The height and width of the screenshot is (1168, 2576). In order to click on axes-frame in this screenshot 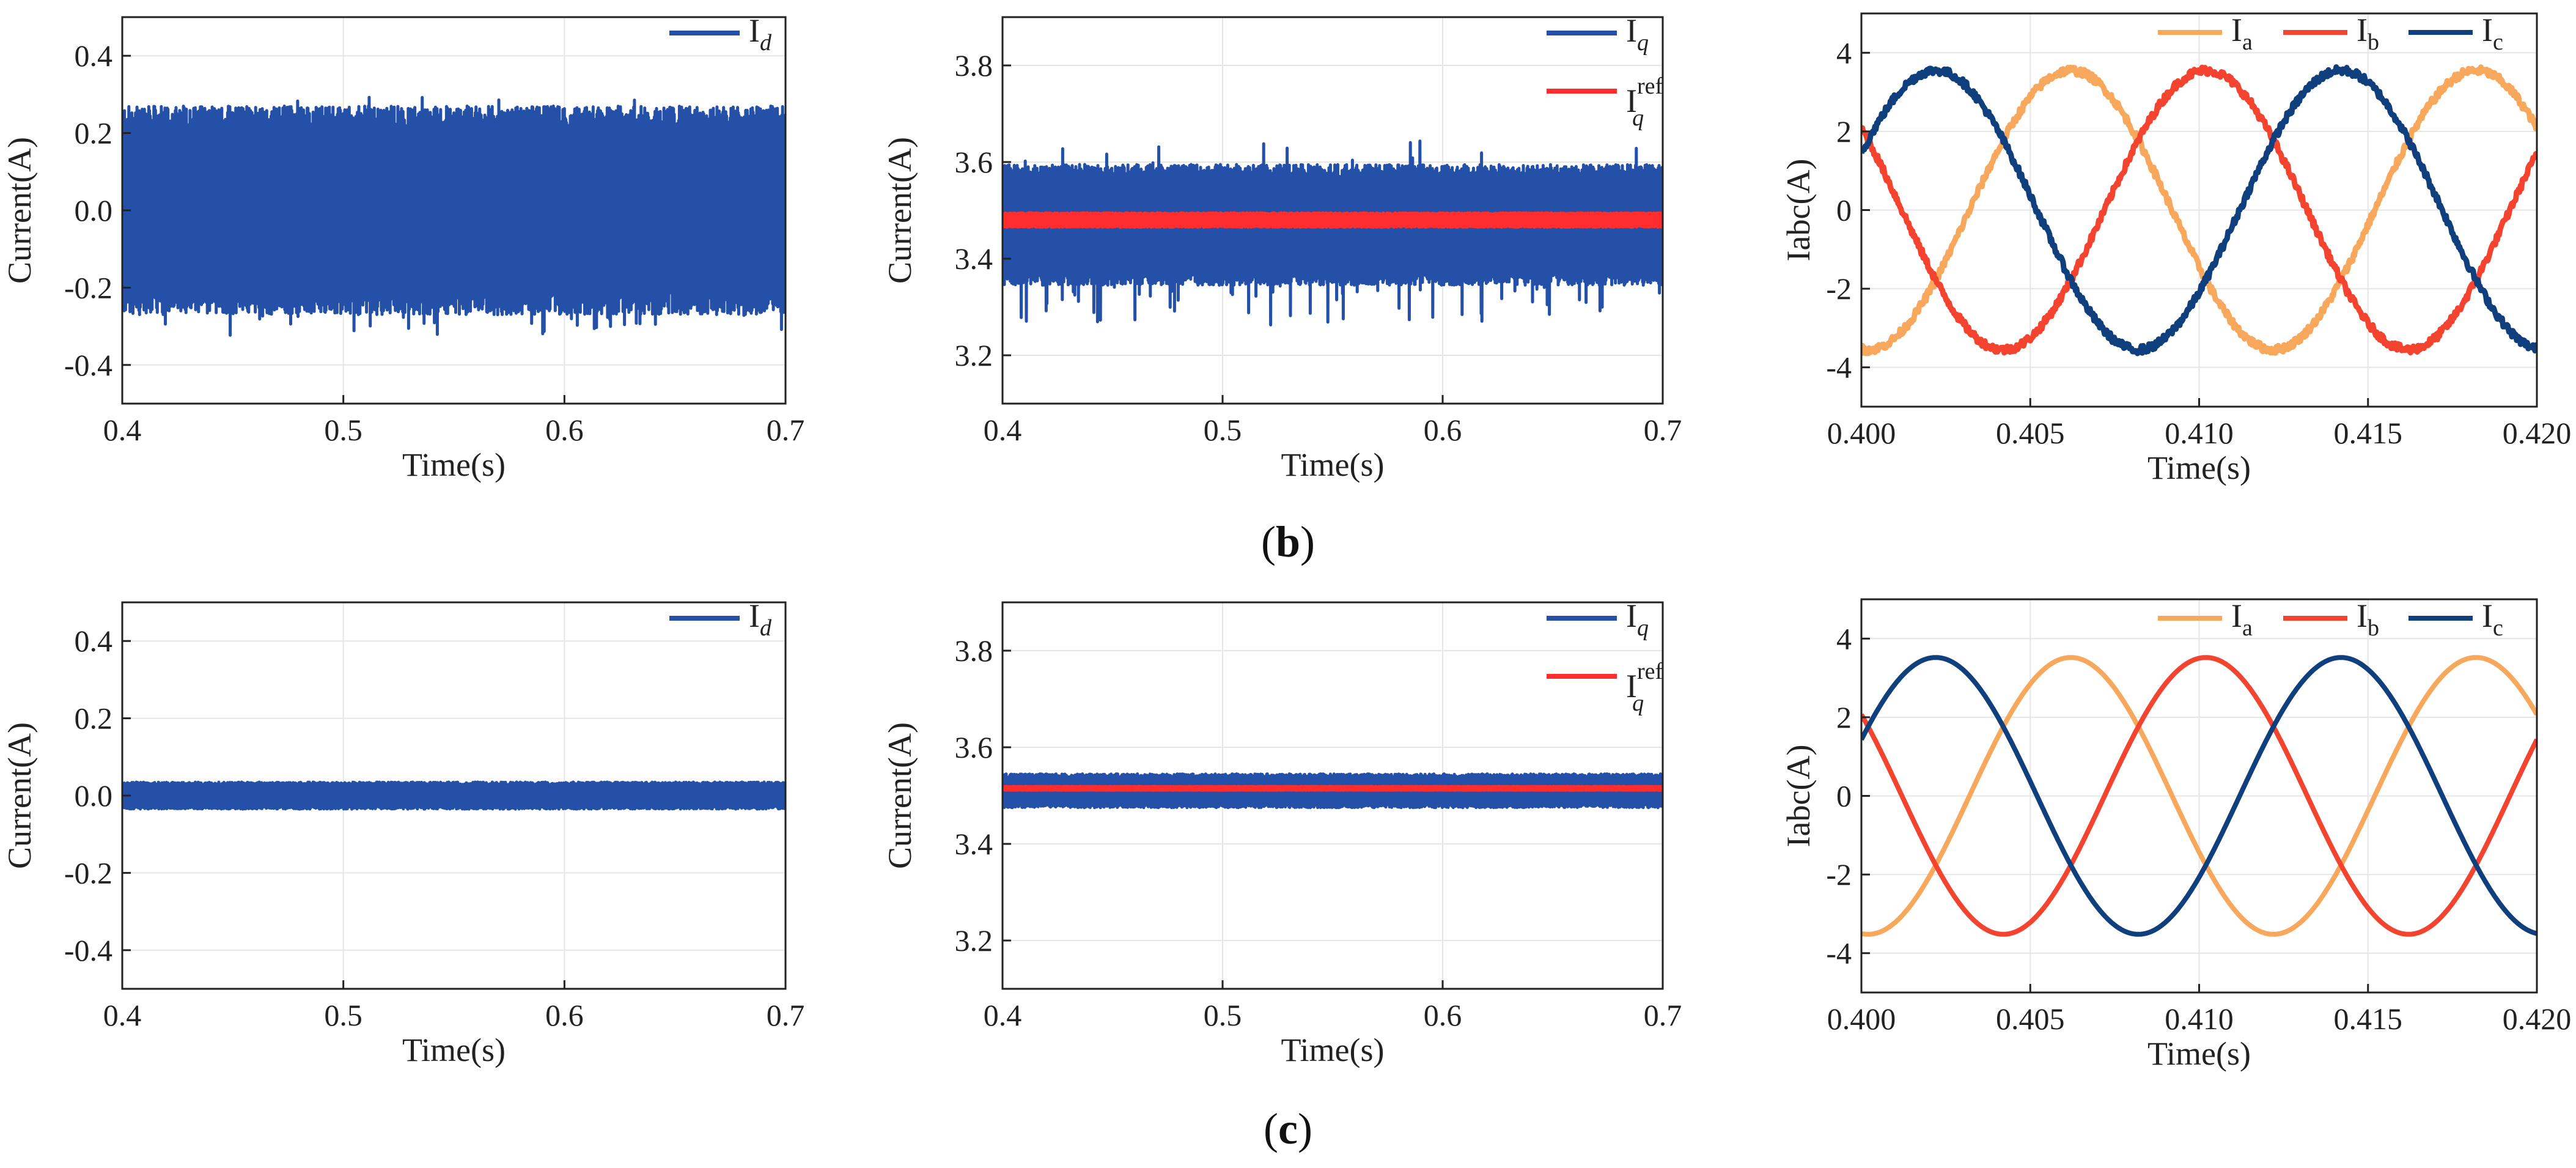, I will do `click(1332, 210)`.